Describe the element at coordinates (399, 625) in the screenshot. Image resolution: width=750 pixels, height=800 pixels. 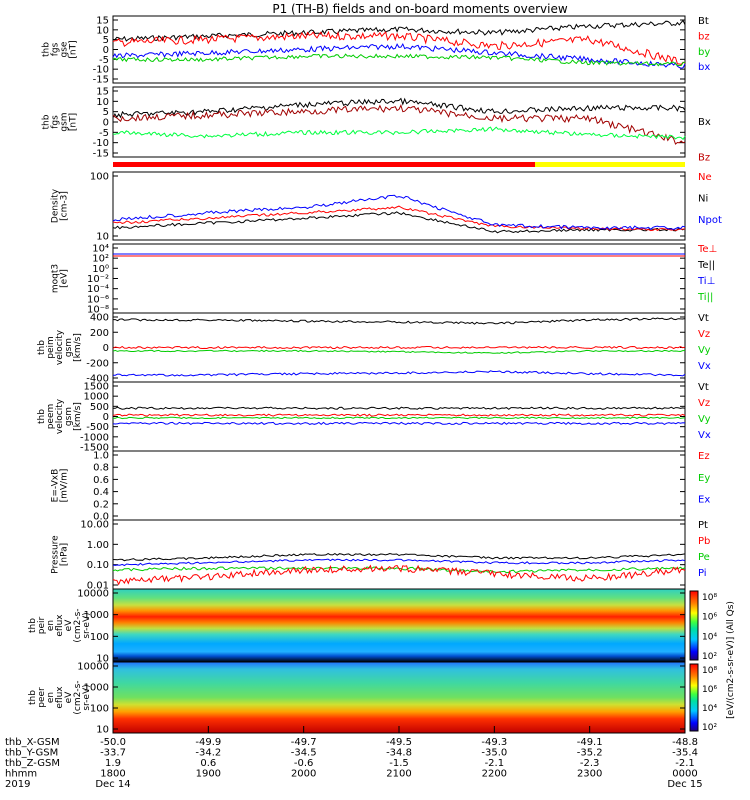
I see `ion-spectrogram` at that location.